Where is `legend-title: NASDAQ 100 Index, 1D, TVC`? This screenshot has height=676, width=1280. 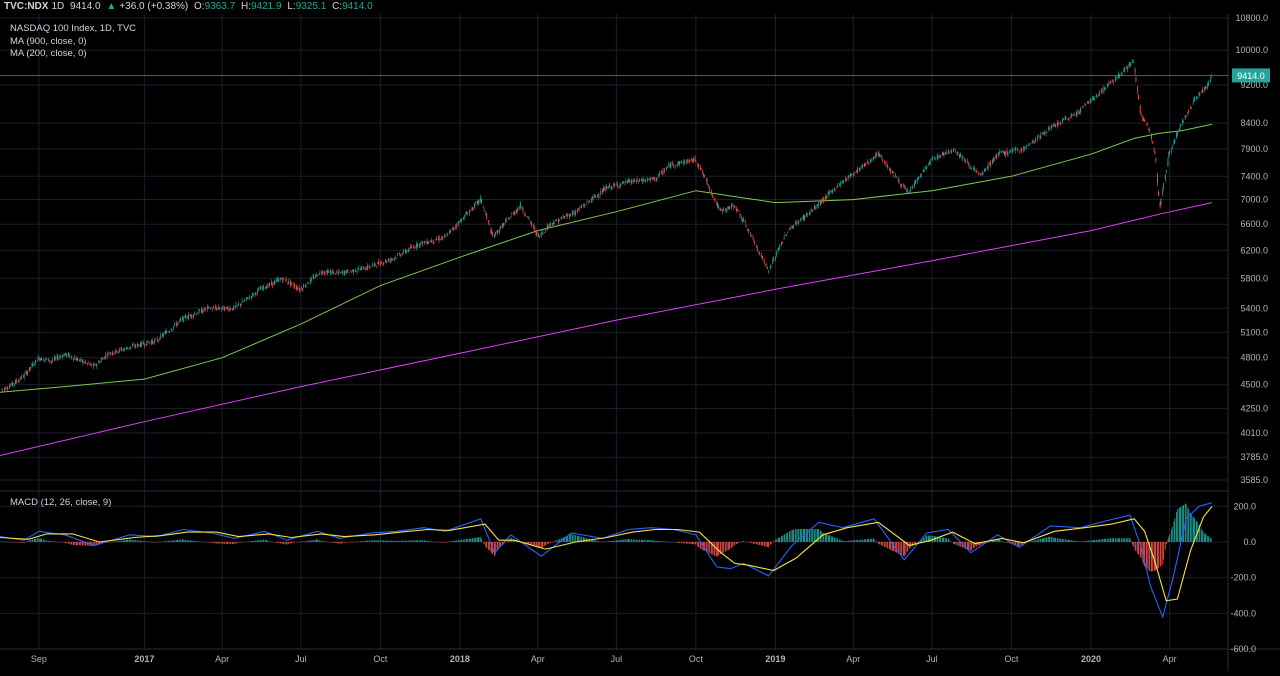
legend-title: NASDAQ 100 Index, 1D, TVC is located at coordinates (73, 28).